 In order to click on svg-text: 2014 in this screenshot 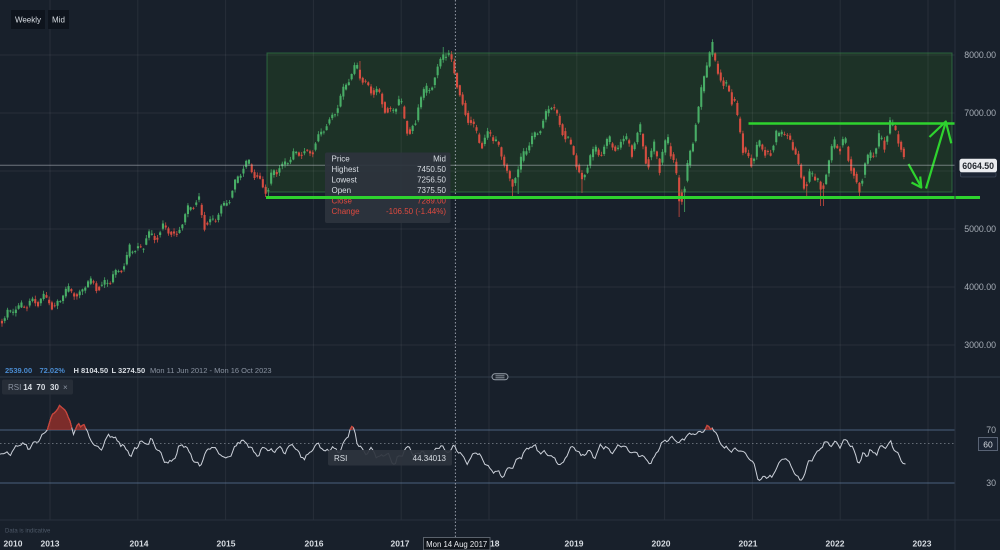, I will do `click(139, 544)`.